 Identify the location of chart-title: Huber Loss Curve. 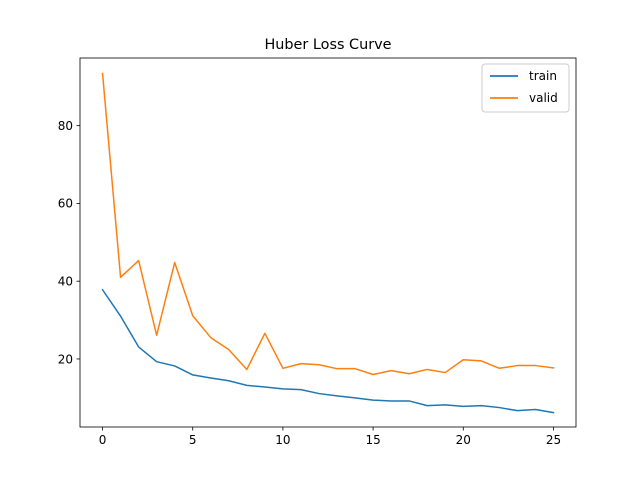
(327, 45).